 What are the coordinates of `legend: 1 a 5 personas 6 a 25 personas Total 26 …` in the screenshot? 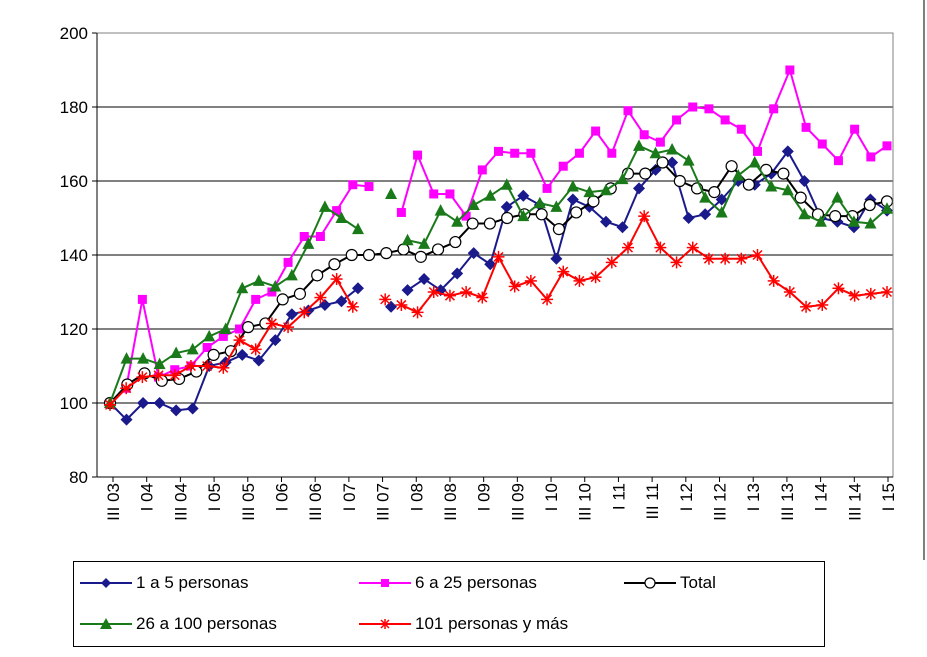 It's located at (449, 604).